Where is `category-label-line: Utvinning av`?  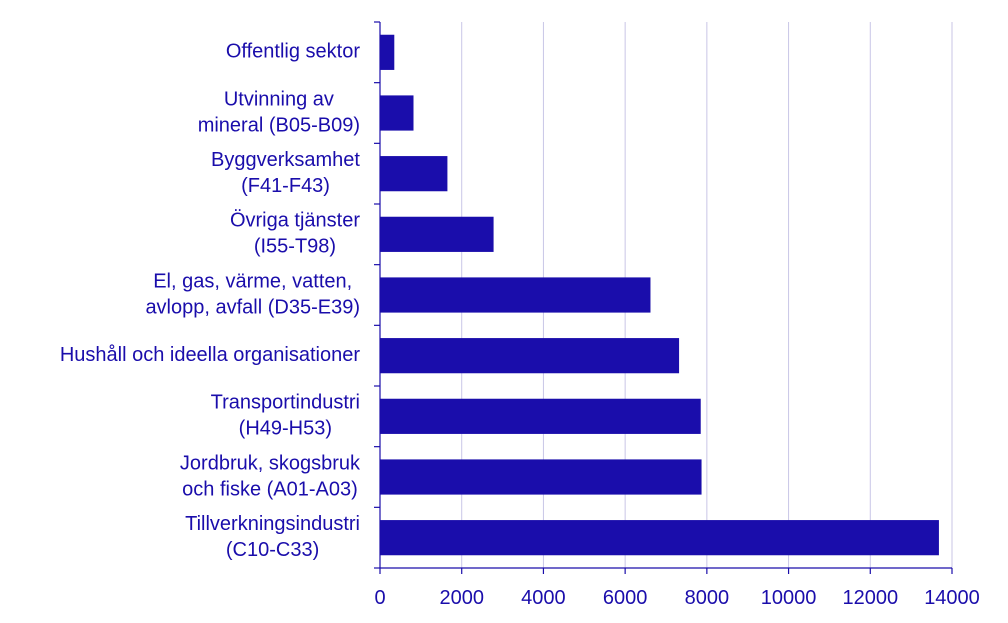
category-label-line: Utvinning av is located at coordinates (279, 99).